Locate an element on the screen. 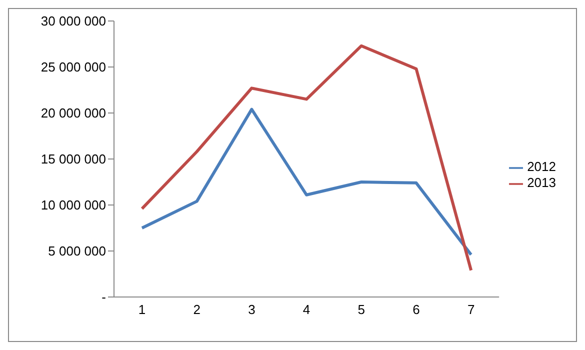 The width and height of the screenshot is (585, 350). x-tick-label: 6 is located at coordinates (416, 310).